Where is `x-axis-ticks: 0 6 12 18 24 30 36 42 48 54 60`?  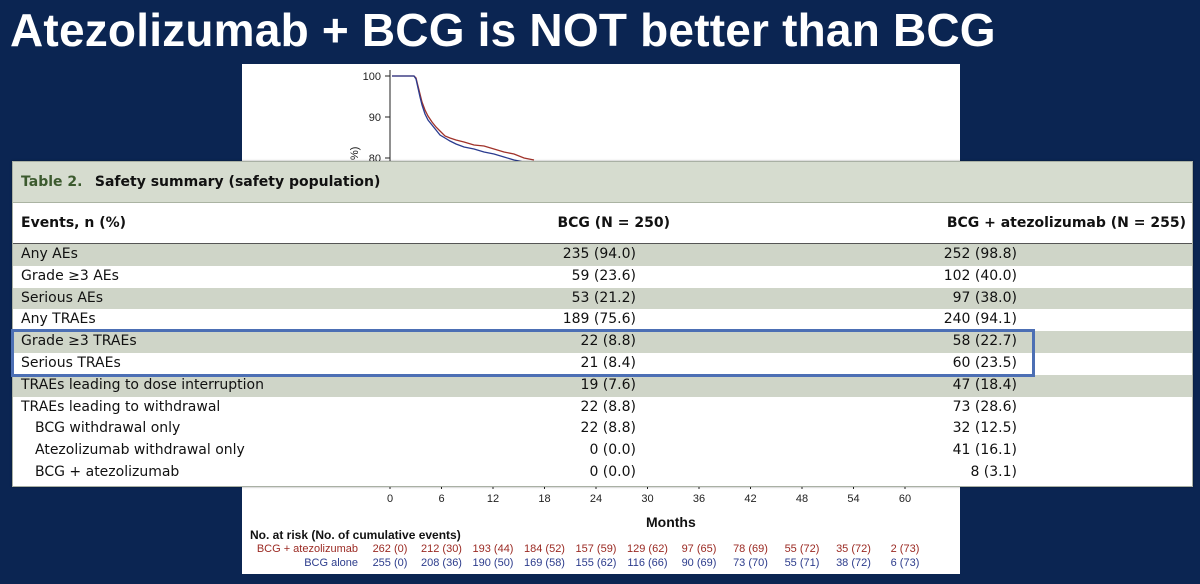
x-axis-ticks: 0 6 12 18 24 30 36 42 48 54 60 is located at coordinates (656, 494).